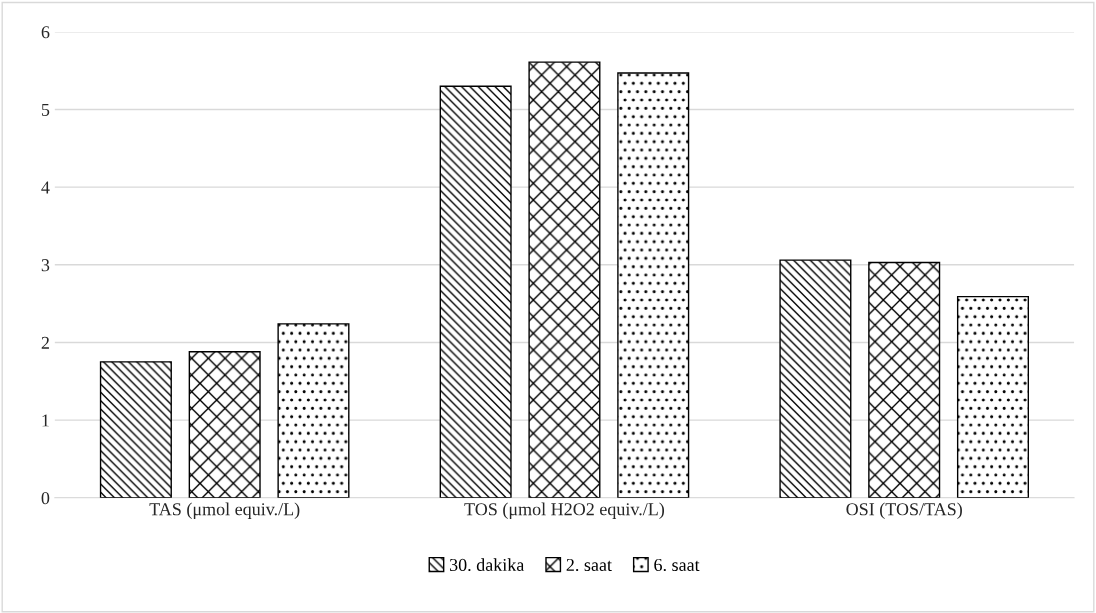  I want to click on y-tick-label: 6, so click(45, 32).